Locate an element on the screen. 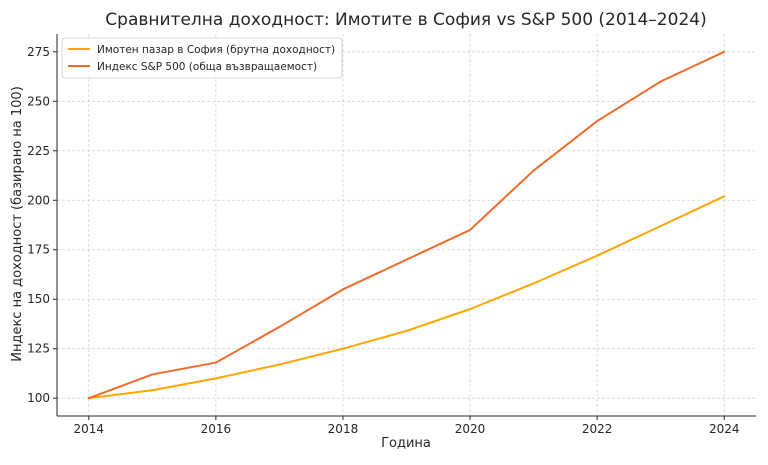 This screenshot has height=465, width=768. legend-box is located at coordinates (202, 58).